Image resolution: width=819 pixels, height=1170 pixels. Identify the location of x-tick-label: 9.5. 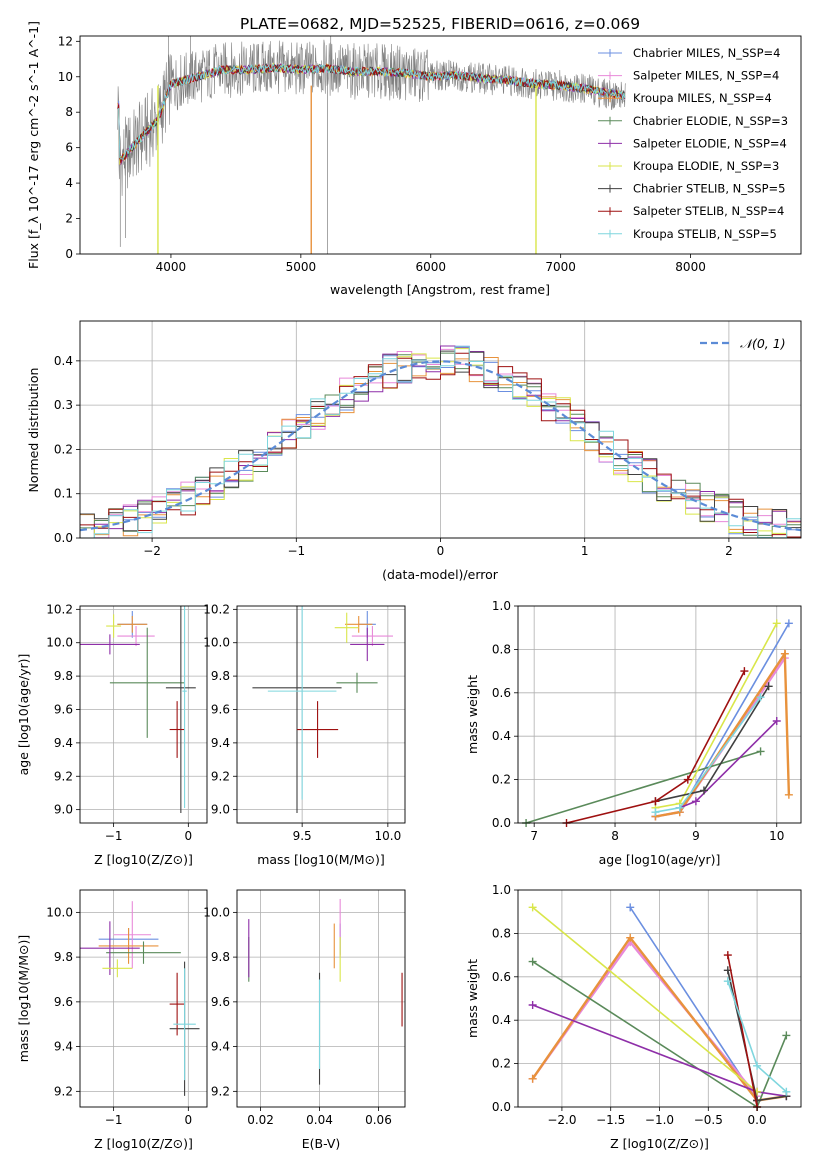
(302, 836).